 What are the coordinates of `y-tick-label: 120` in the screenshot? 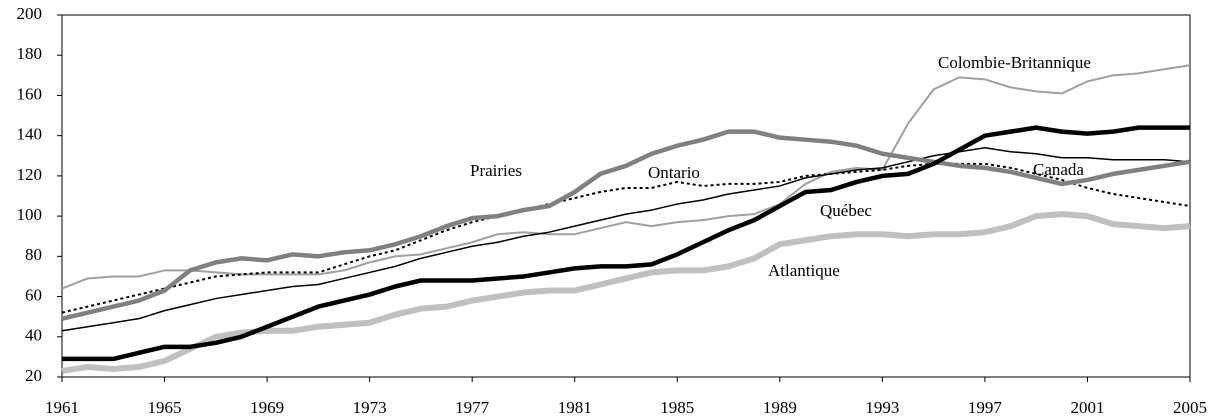 It's located at (30, 174).